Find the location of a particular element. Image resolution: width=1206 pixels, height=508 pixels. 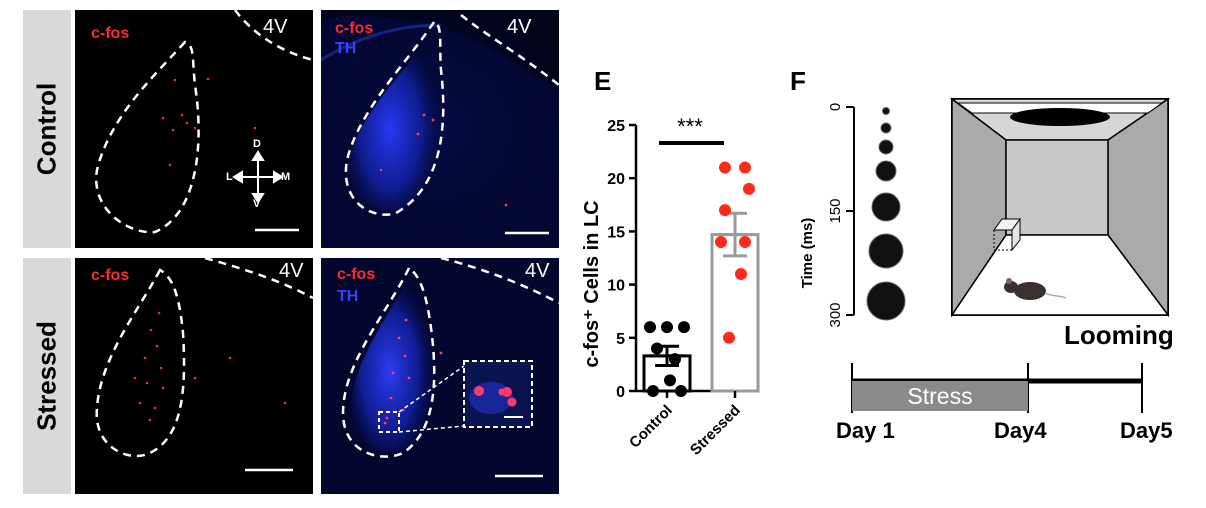

row-label-control: Control is located at coordinates (46, 129).